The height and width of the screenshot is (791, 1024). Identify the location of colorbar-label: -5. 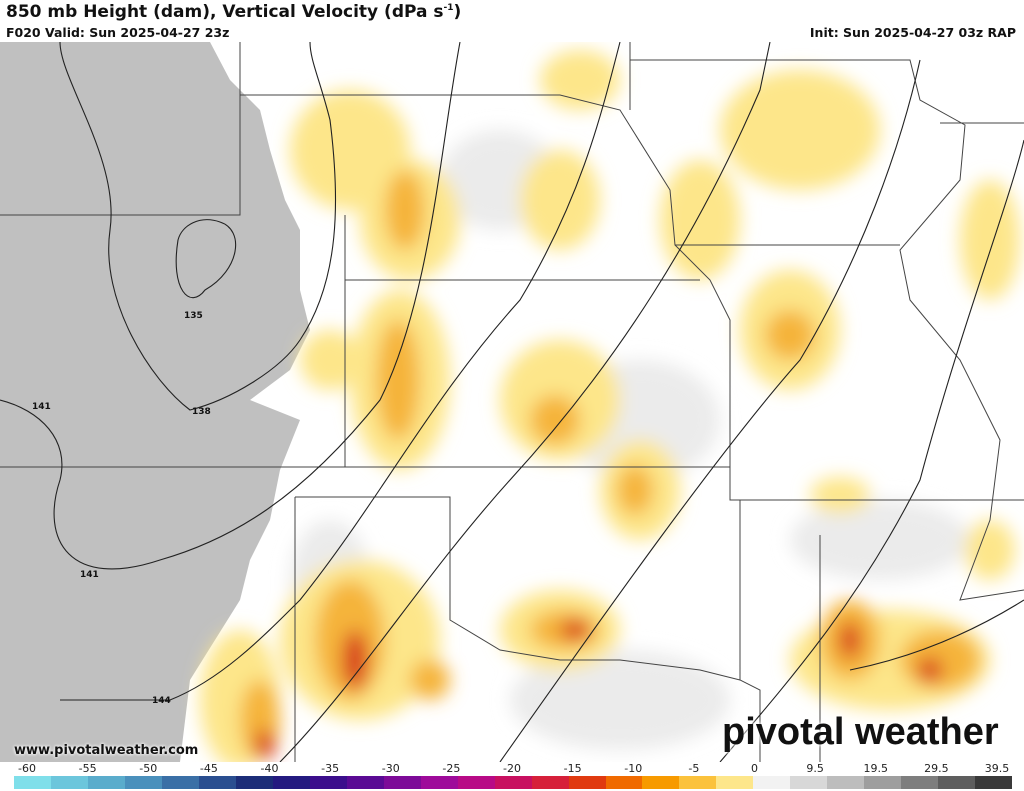
(694, 768).